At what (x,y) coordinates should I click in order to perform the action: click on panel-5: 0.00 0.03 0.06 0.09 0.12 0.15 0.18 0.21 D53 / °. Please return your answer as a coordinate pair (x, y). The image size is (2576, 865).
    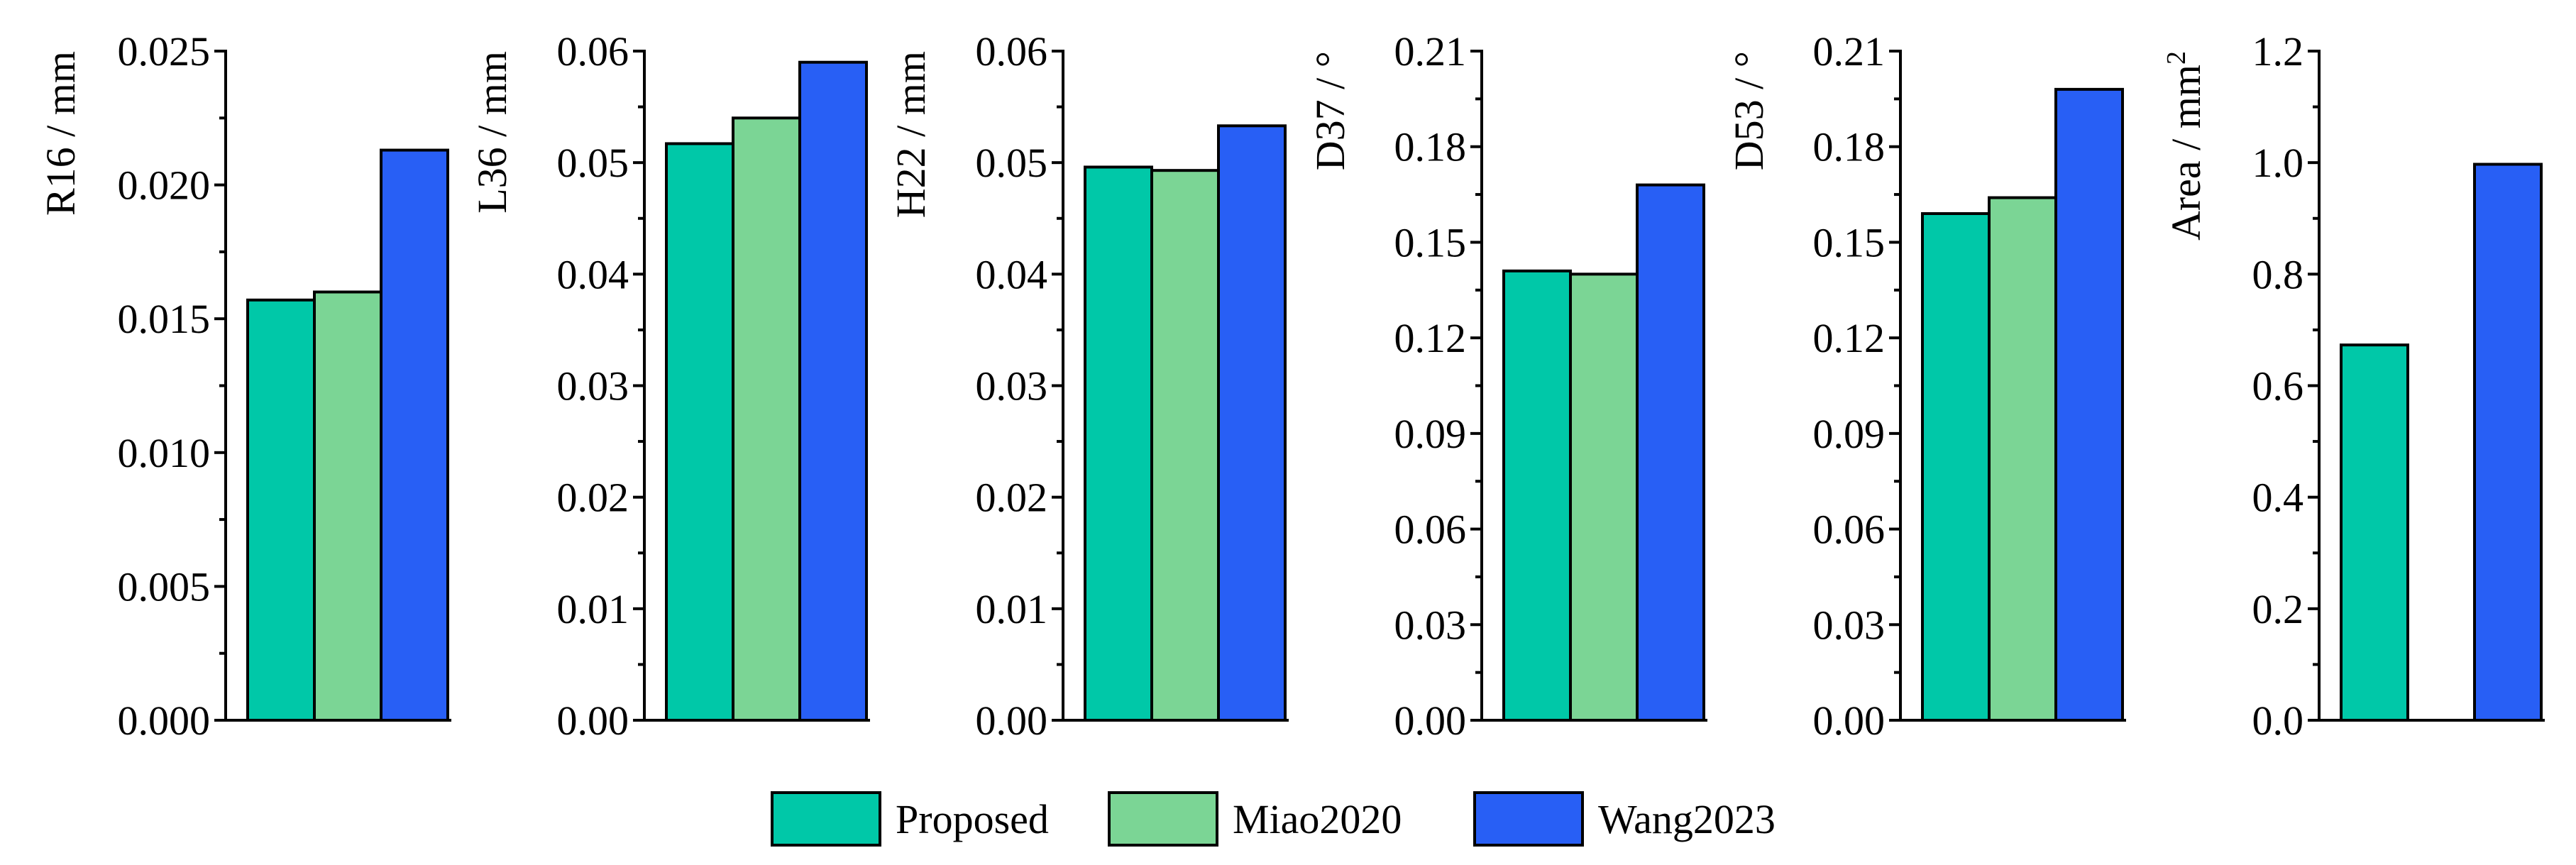
    Looking at the image, I should click on (1926, 386).